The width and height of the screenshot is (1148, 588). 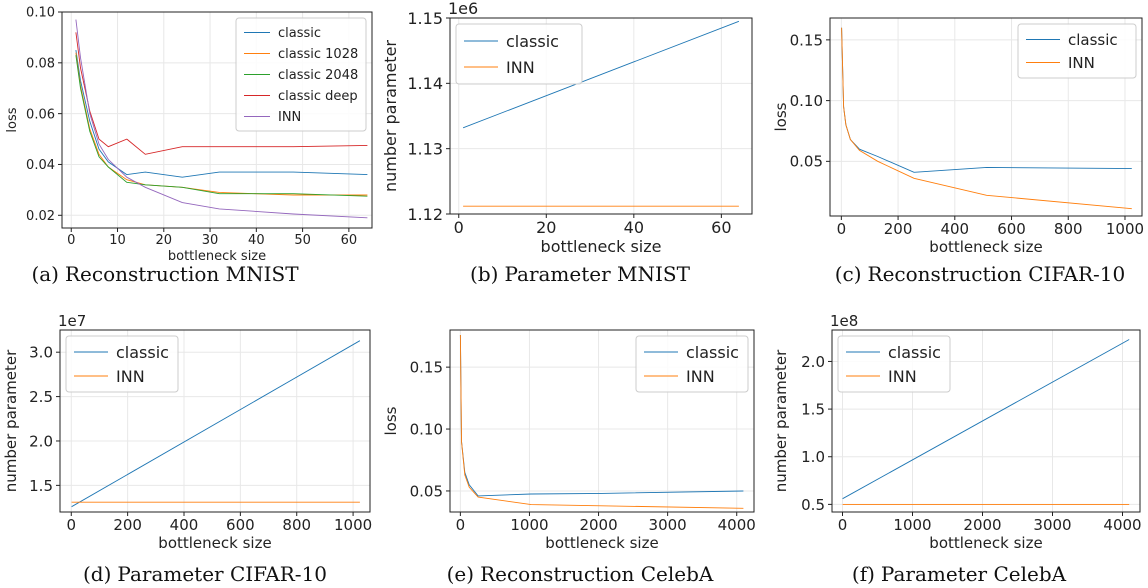 What do you see at coordinates (721, 227) in the screenshot?
I see `x-tick-label: 60` at bounding box center [721, 227].